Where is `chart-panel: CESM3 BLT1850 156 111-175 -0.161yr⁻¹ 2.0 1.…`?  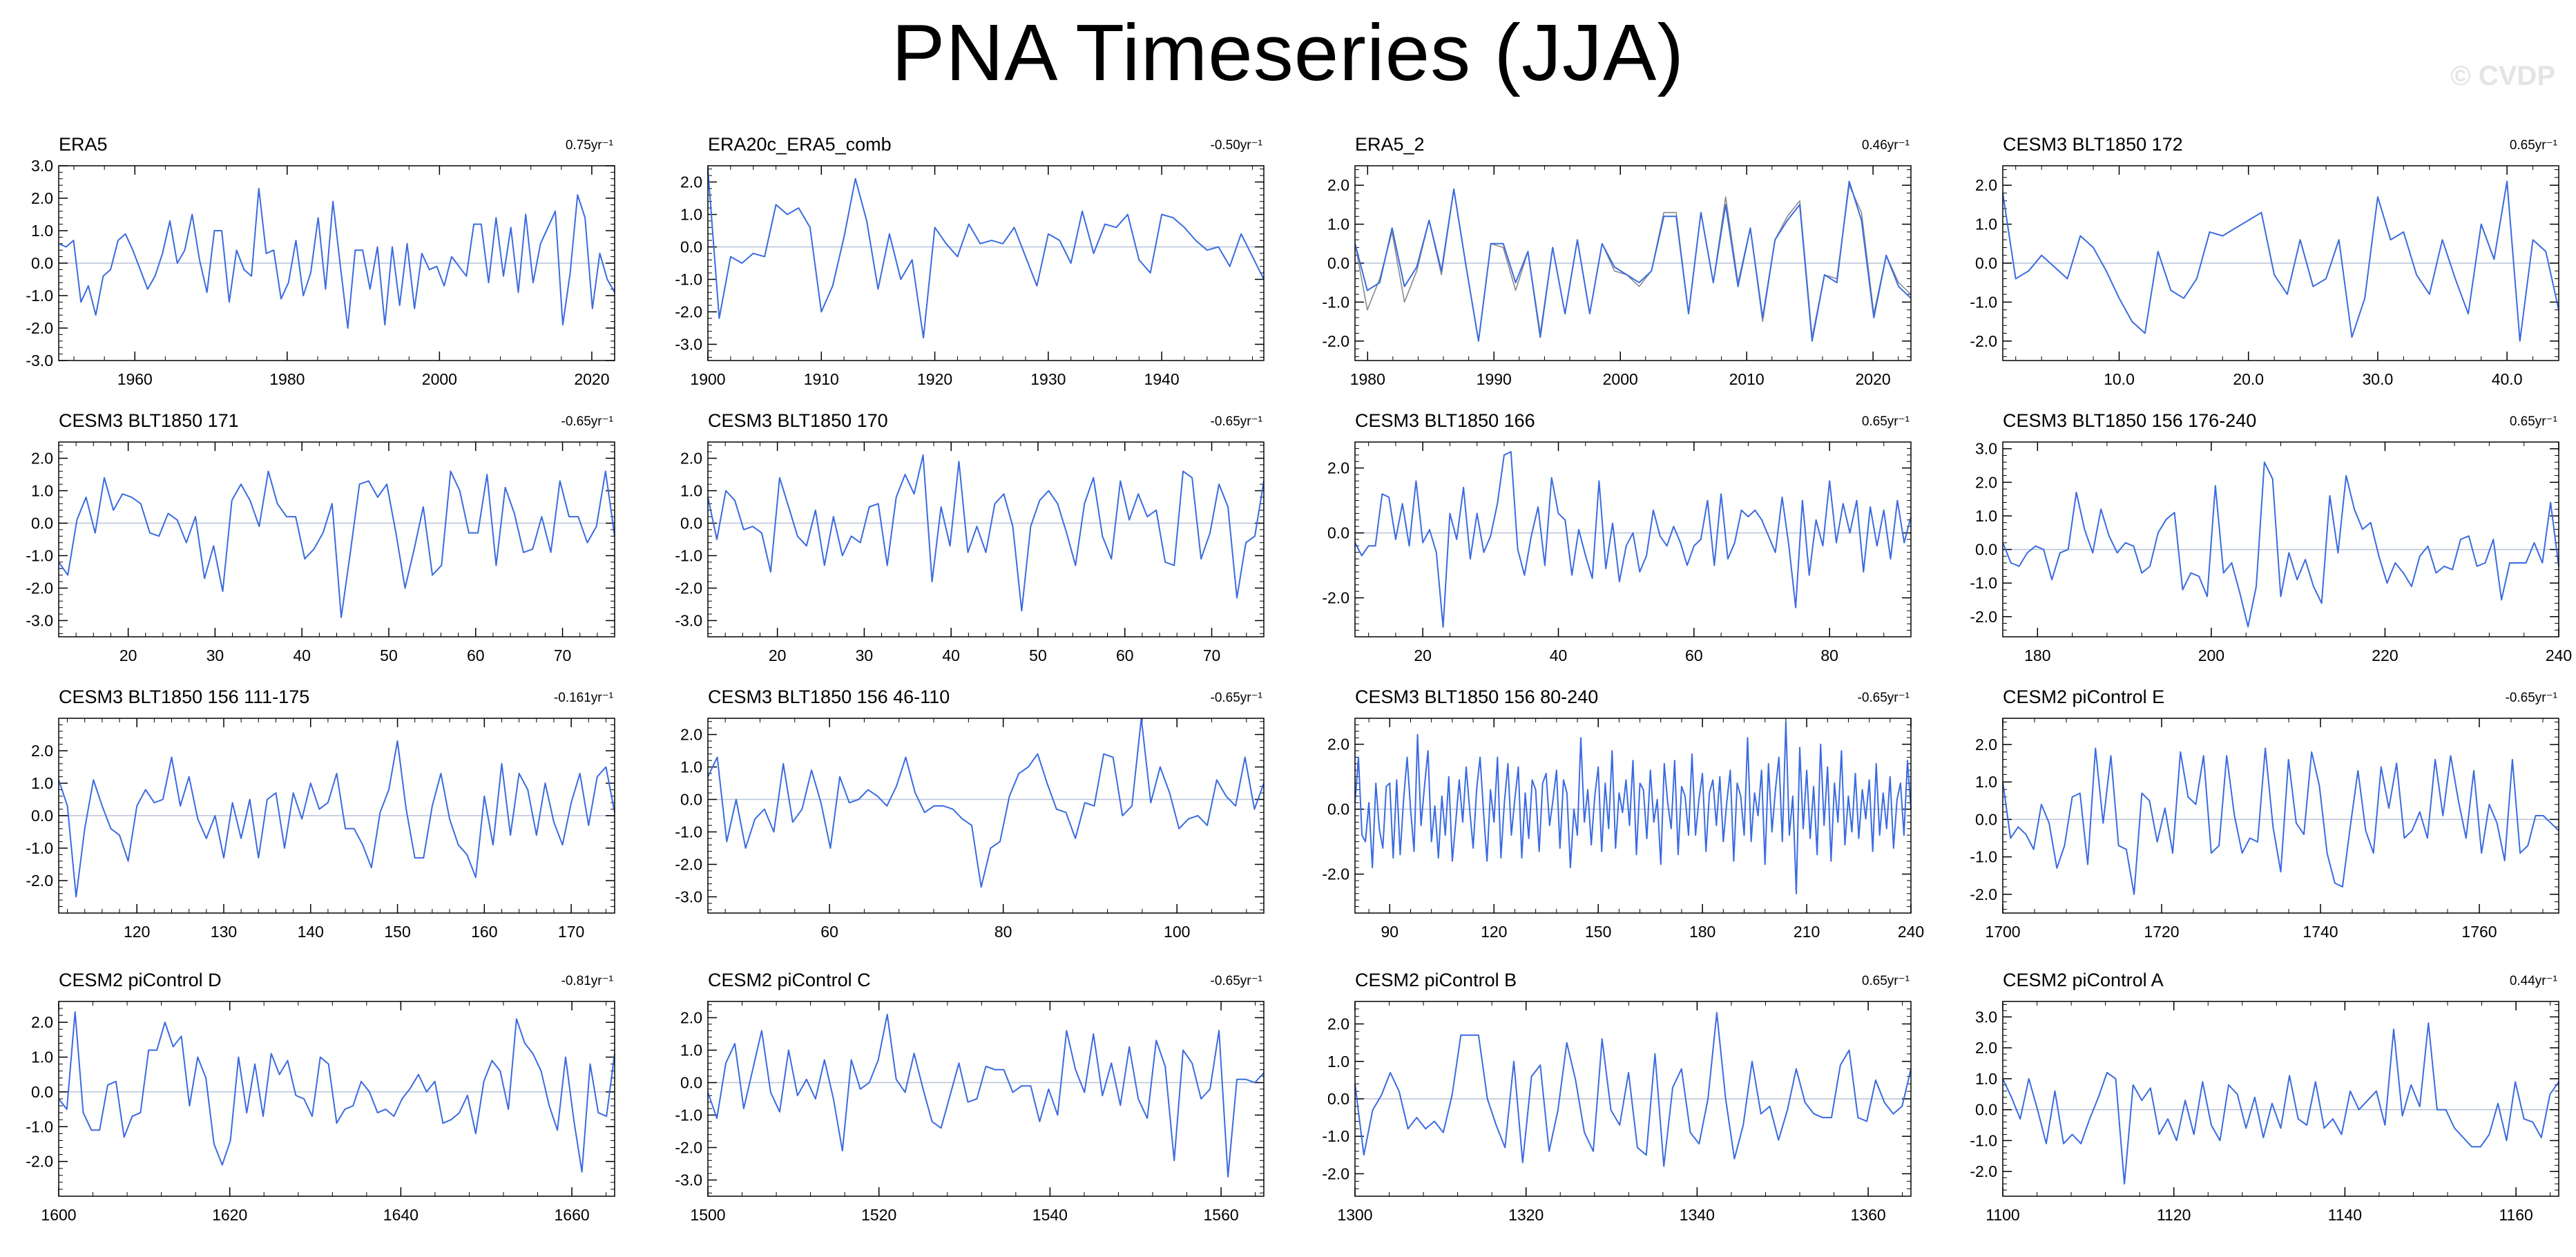
chart-panel: CESM3 BLT1850 156 111-175 -0.161yr⁻¹ 2.0 1.… is located at coordinates (320, 814).